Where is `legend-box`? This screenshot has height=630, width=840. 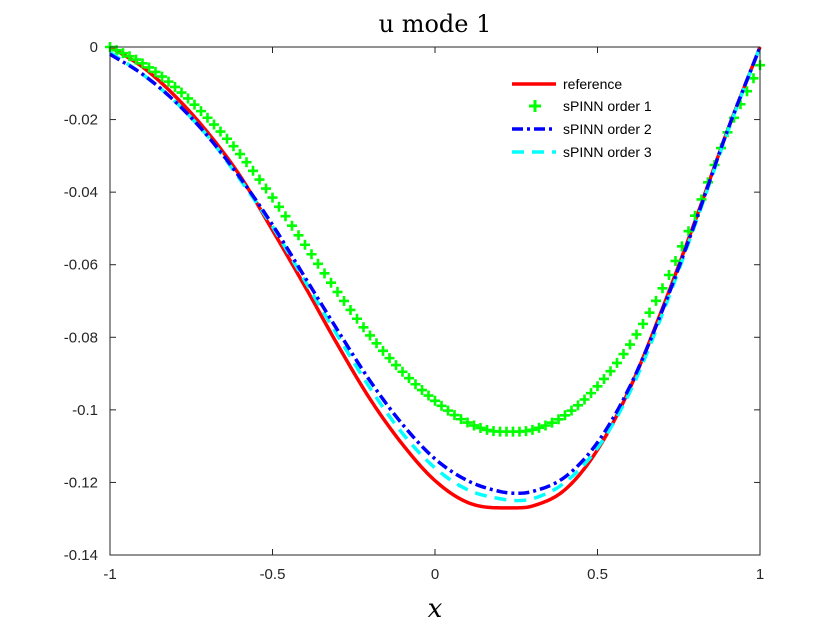 legend-box is located at coordinates (600, 118).